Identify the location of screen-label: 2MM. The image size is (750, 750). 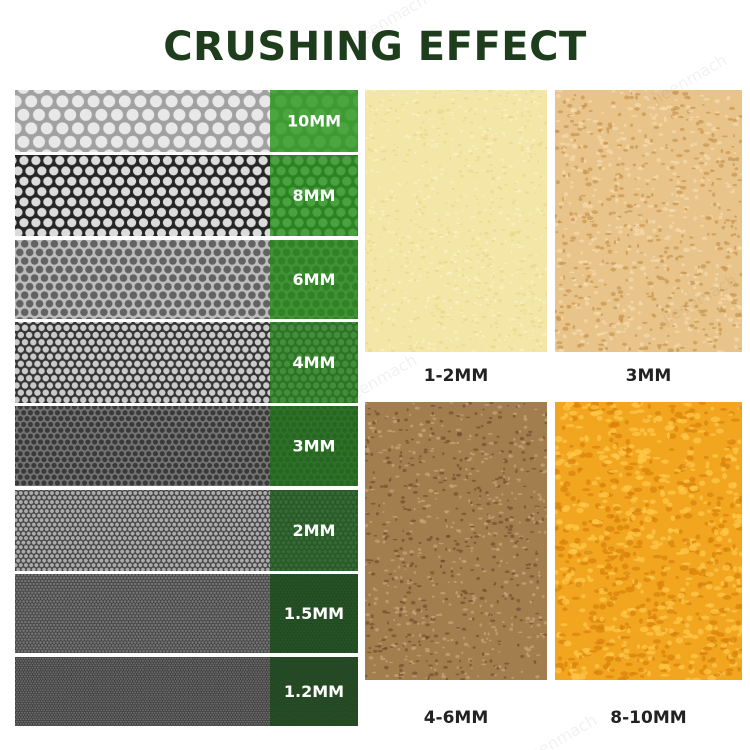
(314, 530).